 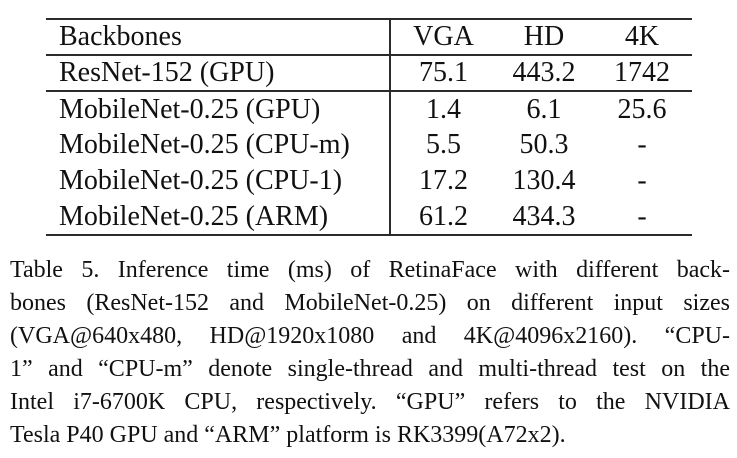 I want to click on table-row-resnet152-gpu: ResNet-152 (GPU) 75.1 443.2 1742, so click(x=369, y=73).